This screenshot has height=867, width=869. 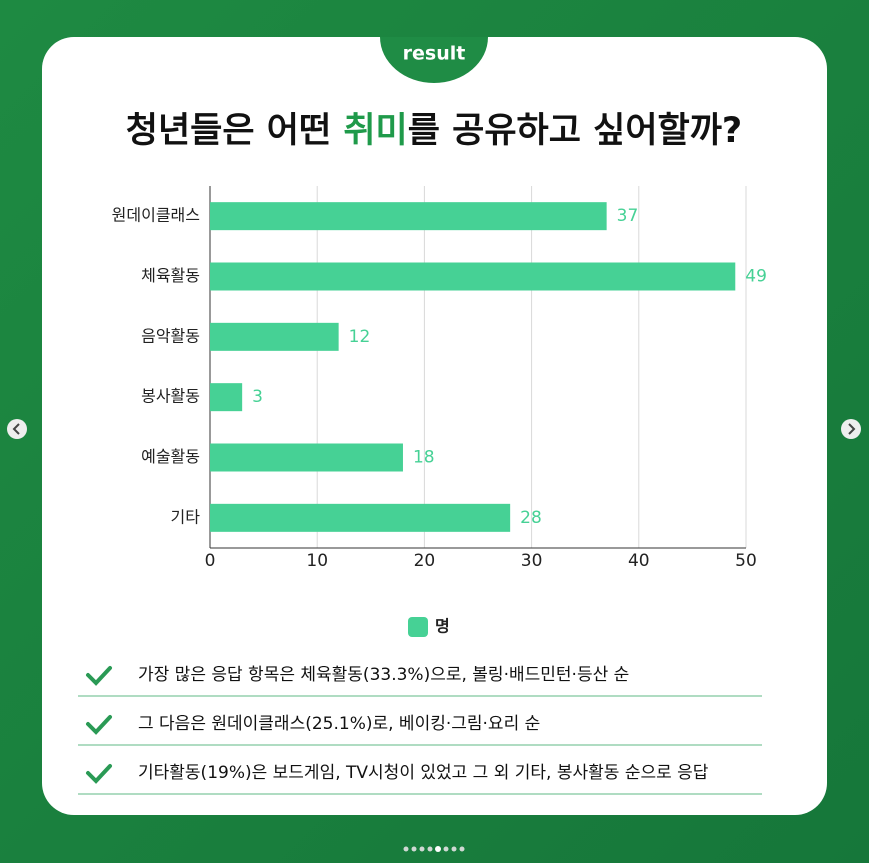 What do you see at coordinates (575, 131) in the screenshot?
I see `title-part: 를 공유하고 싶어할까?` at bounding box center [575, 131].